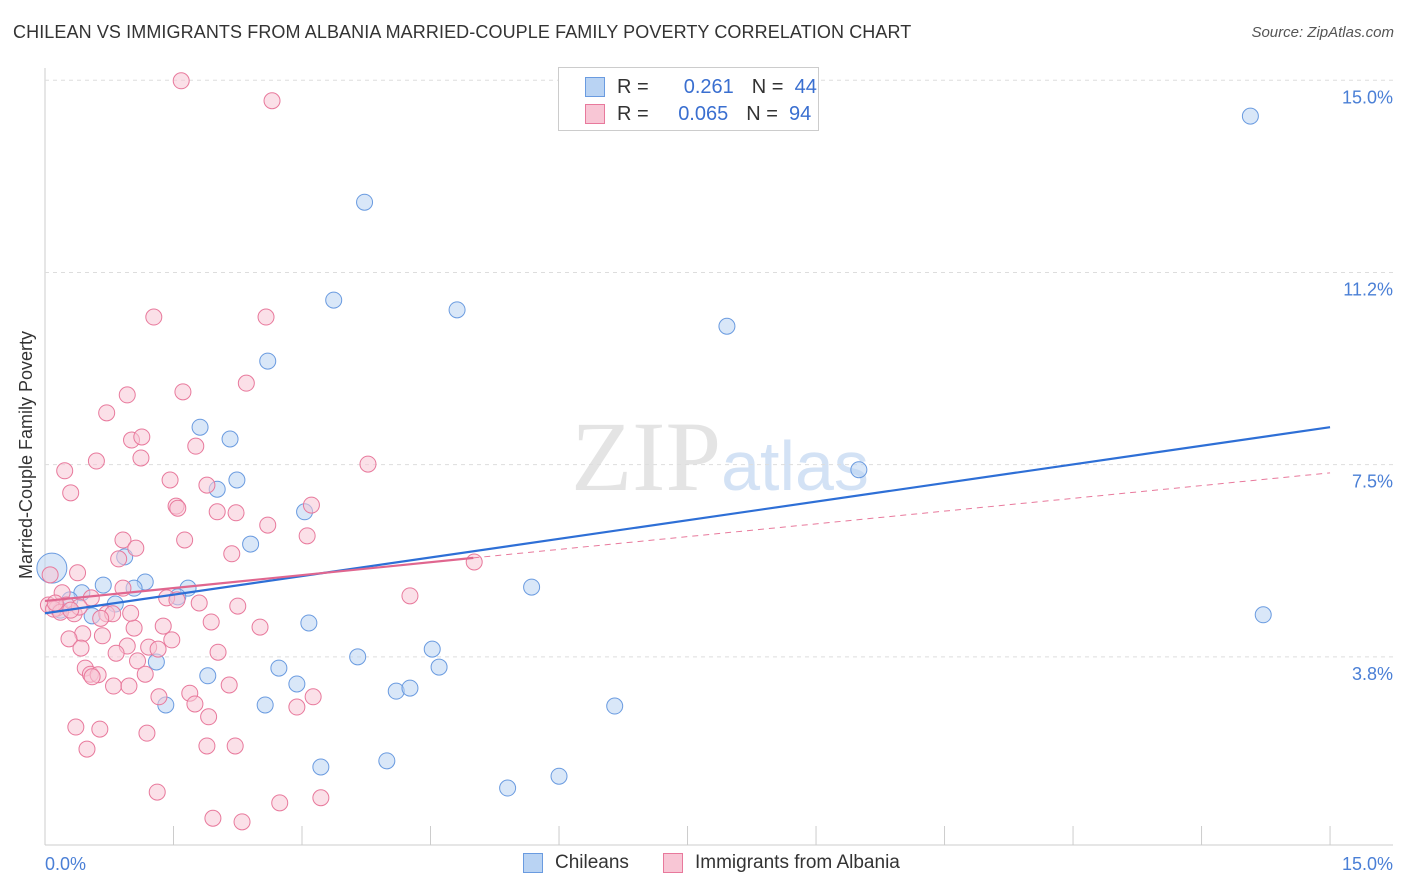 The image size is (1406, 892). Describe the element at coordinates (636, 113) in the screenshot. I see `r-label: R =` at that location.